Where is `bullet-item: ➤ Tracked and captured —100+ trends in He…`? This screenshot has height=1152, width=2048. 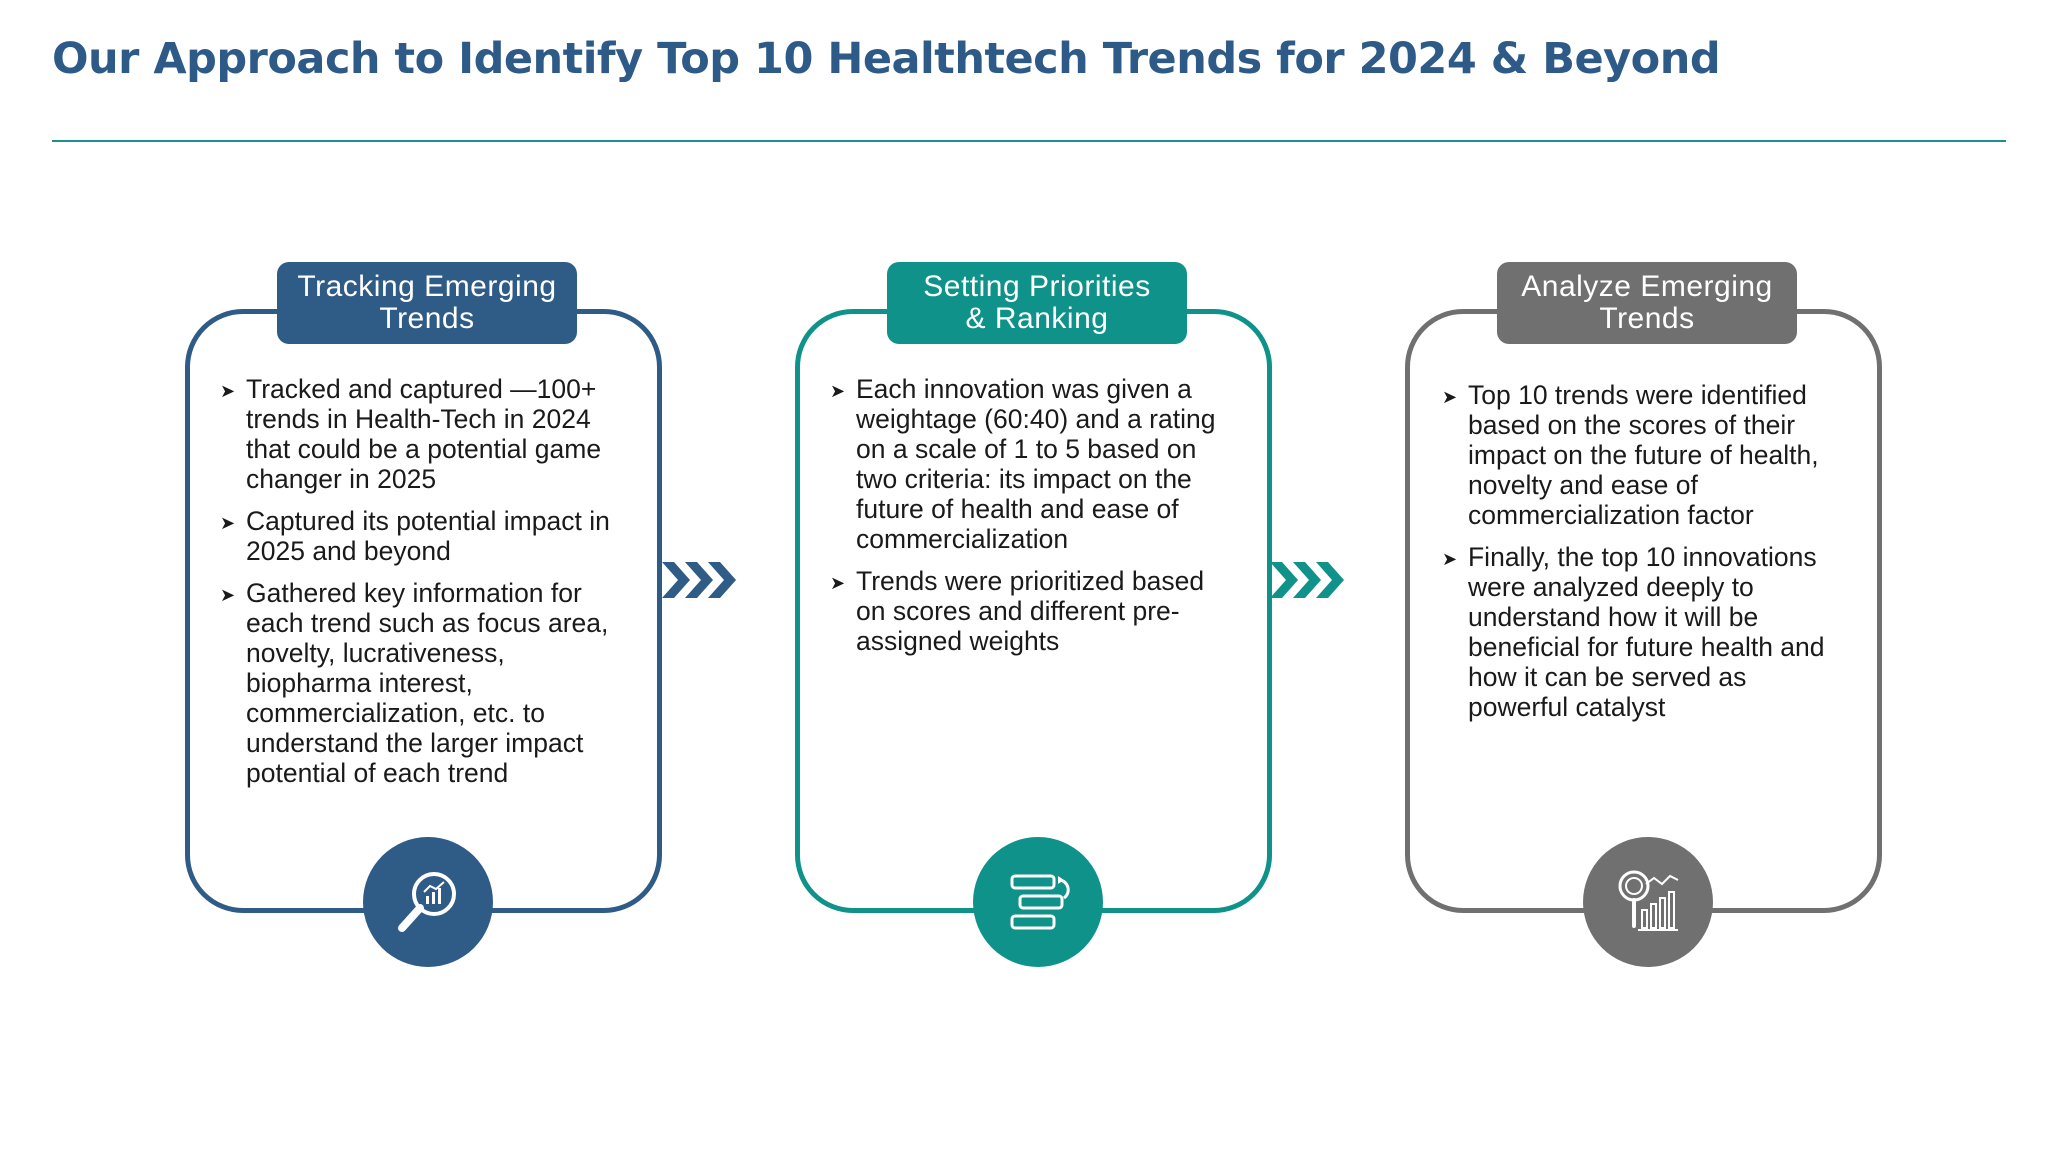 bullet-item: ➤ Tracked and captured —100+ trends in He… is located at coordinates (411, 434).